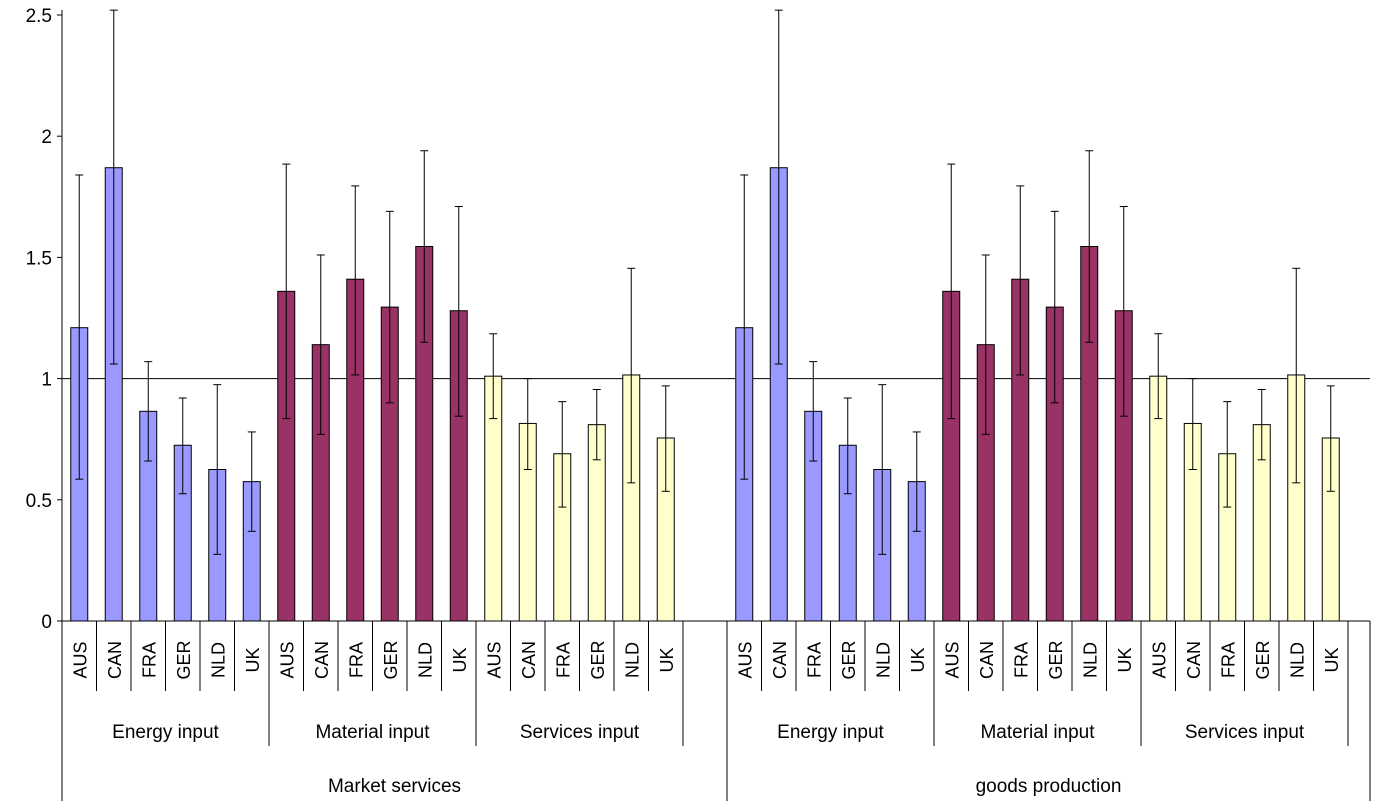  I want to click on y-tick-label: 2, so click(46, 137).